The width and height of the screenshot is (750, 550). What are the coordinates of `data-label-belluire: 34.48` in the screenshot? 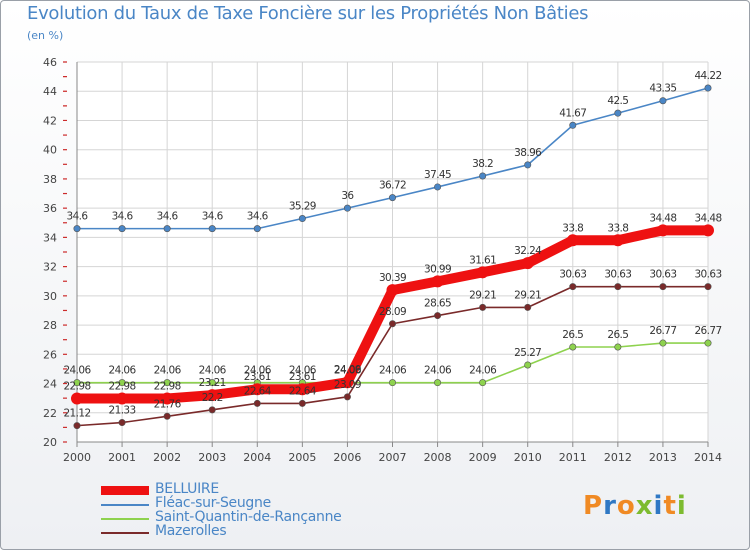 It's located at (662, 218).